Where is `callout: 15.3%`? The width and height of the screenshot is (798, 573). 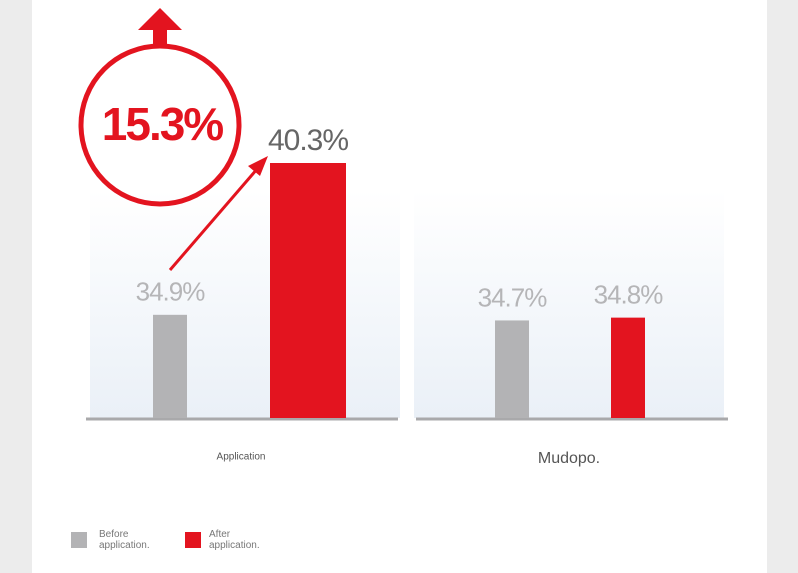 callout: 15.3% is located at coordinates (173, 139).